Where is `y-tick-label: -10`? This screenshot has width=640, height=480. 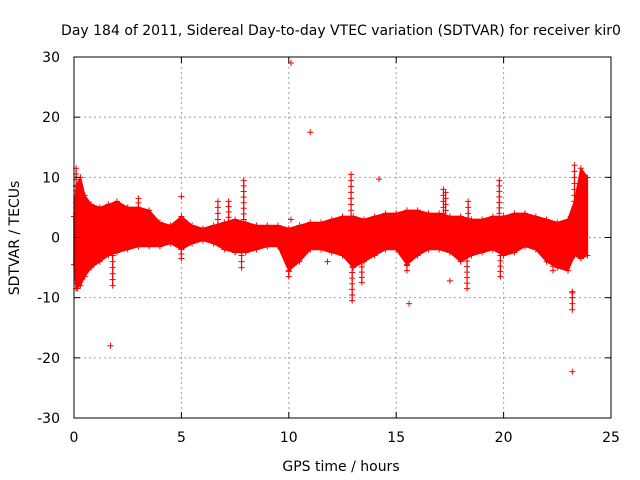
y-tick-label: -10 is located at coordinates (48, 299).